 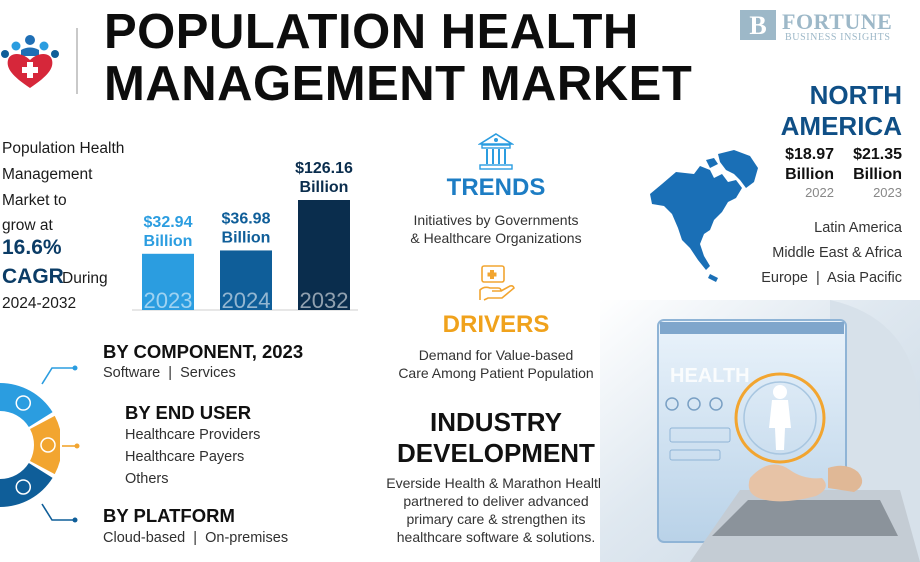 I want to click on platform-segment-title: BY PLATFORM, so click(x=169, y=515).